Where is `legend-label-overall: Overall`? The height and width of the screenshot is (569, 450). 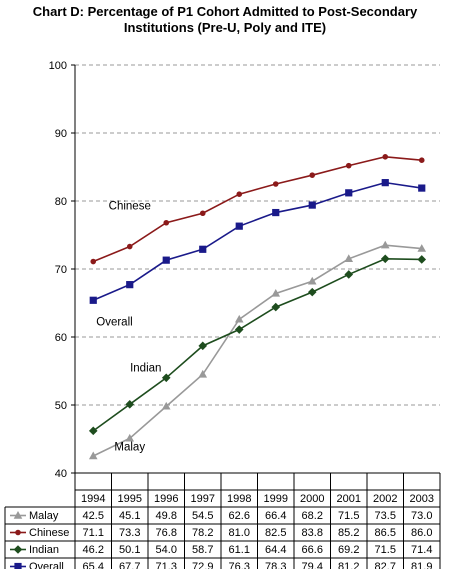
legend-label-overall: Overall is located at coordinates (46, 565).